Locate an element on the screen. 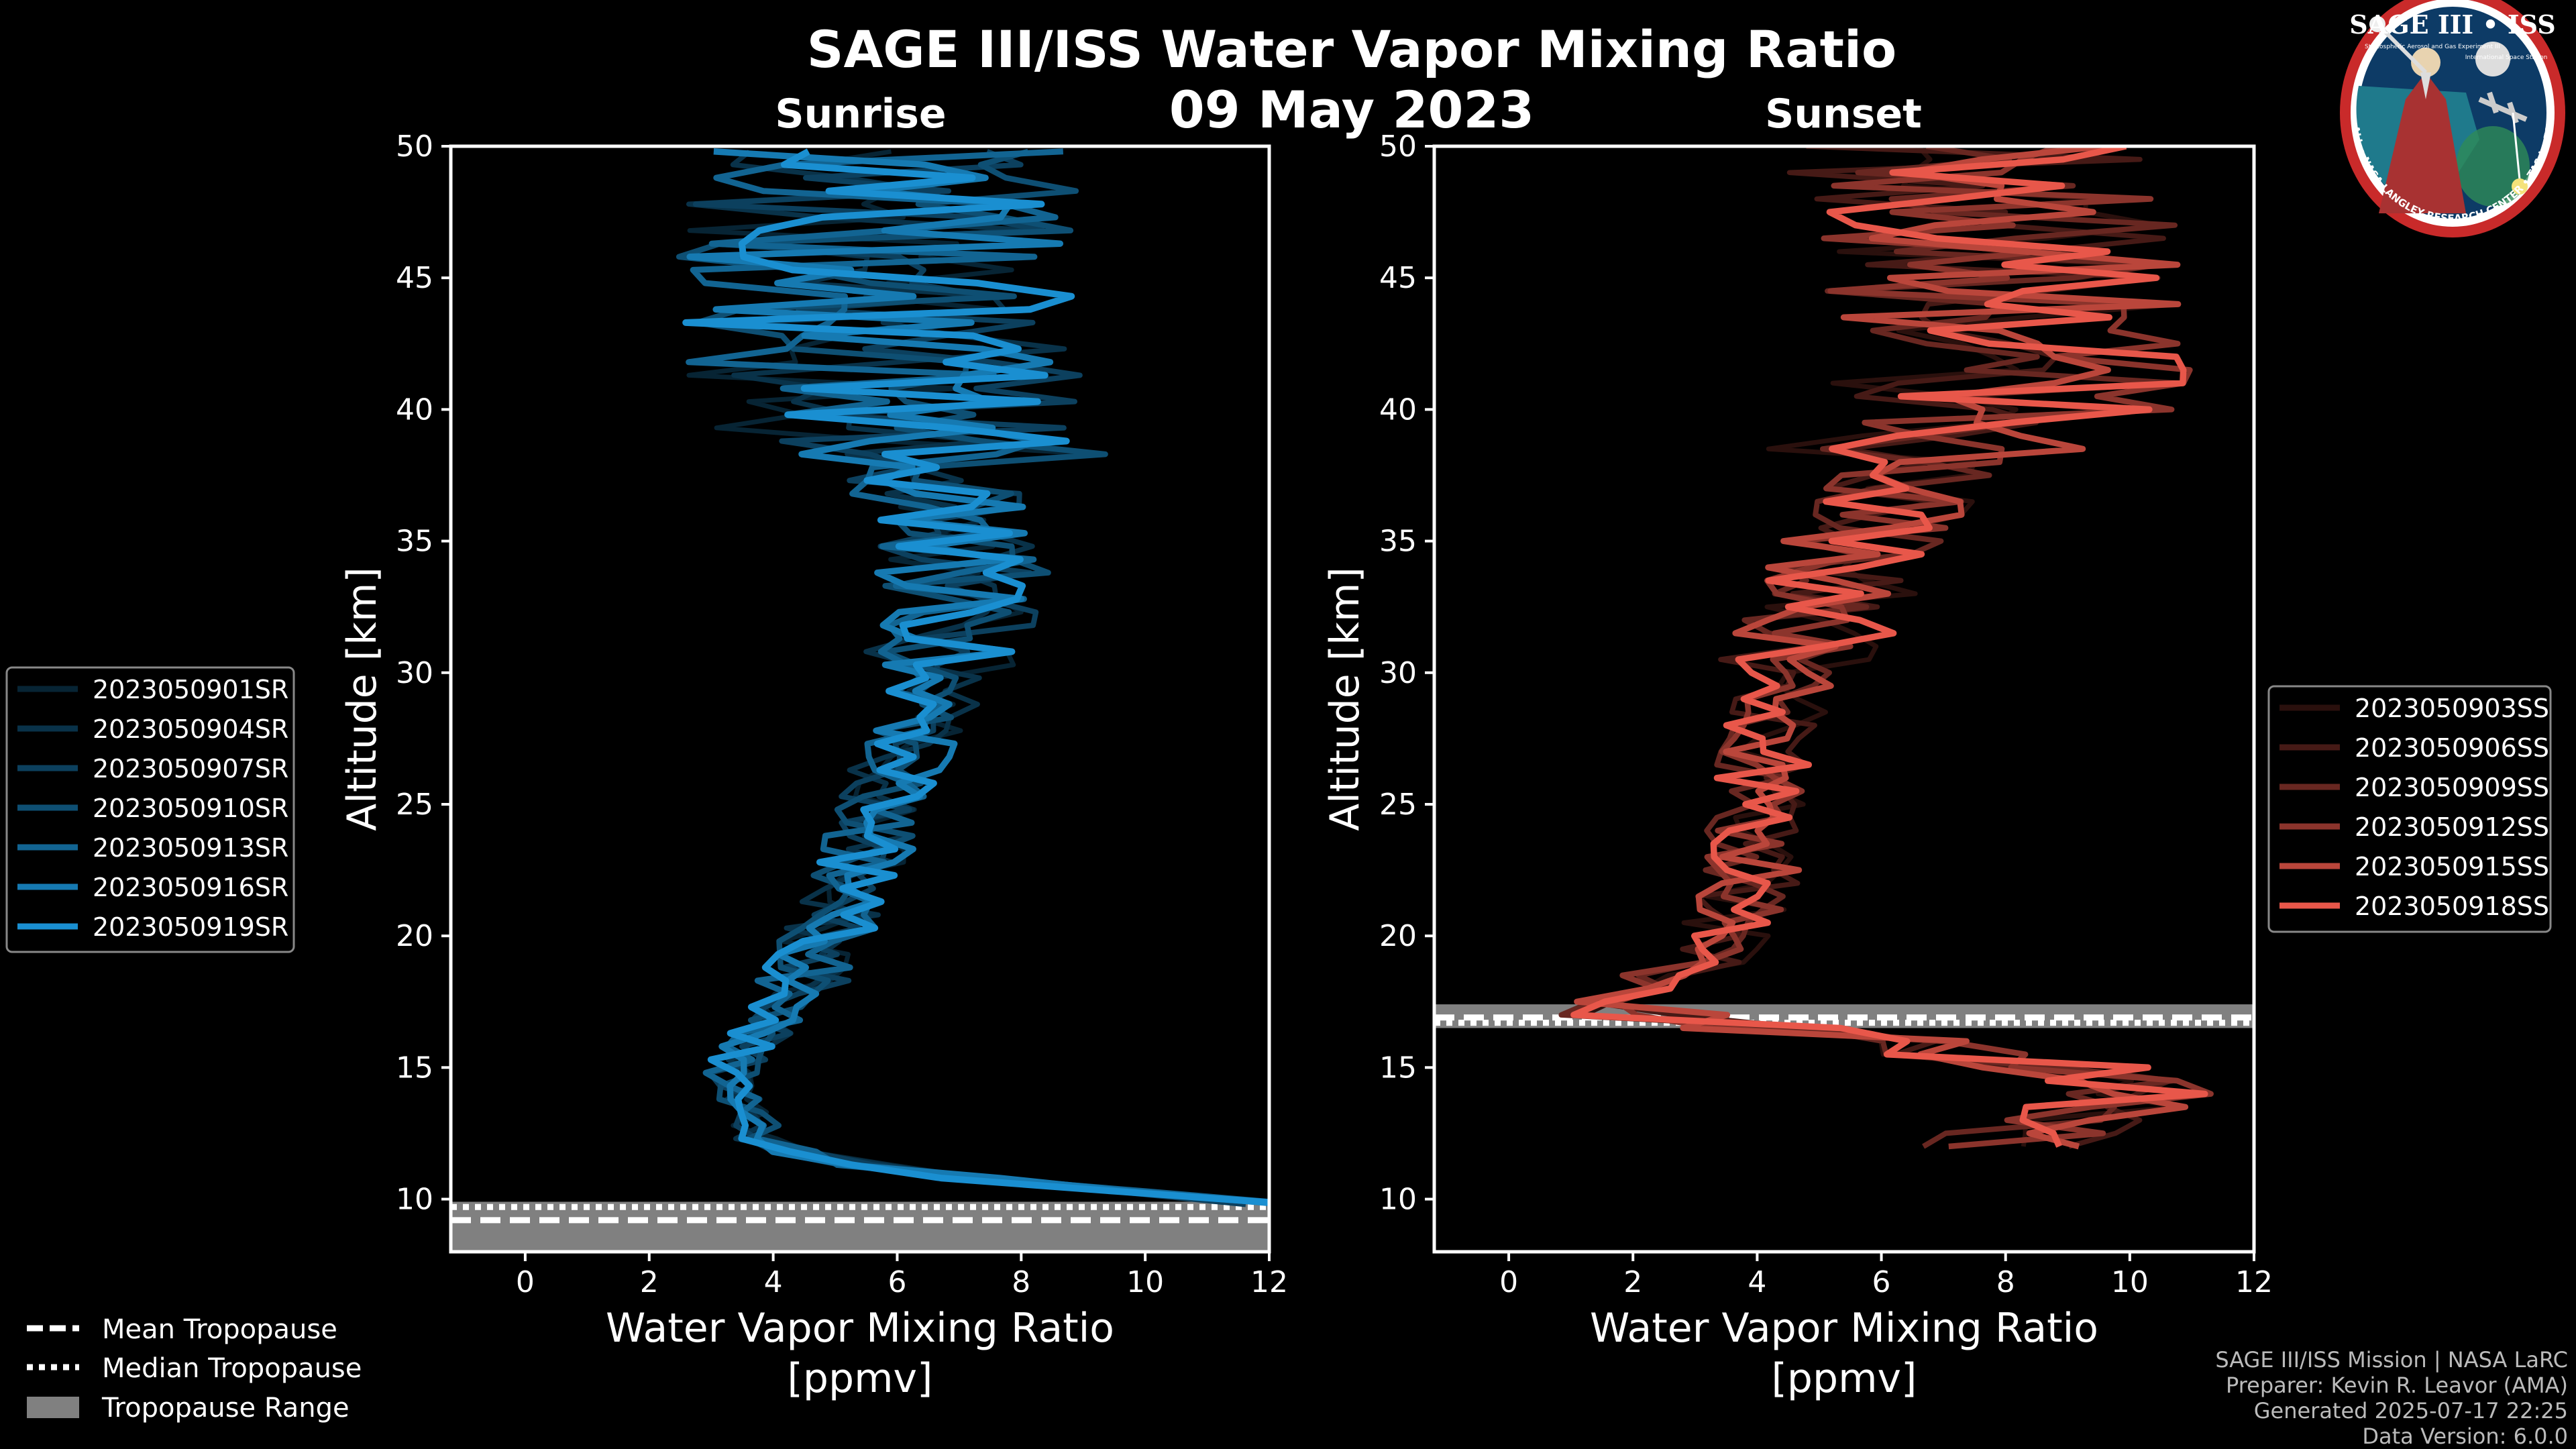 The image size is (2576, 1449). sunrise-xtick-label: 8 is located at coordinates (1021, 1282).